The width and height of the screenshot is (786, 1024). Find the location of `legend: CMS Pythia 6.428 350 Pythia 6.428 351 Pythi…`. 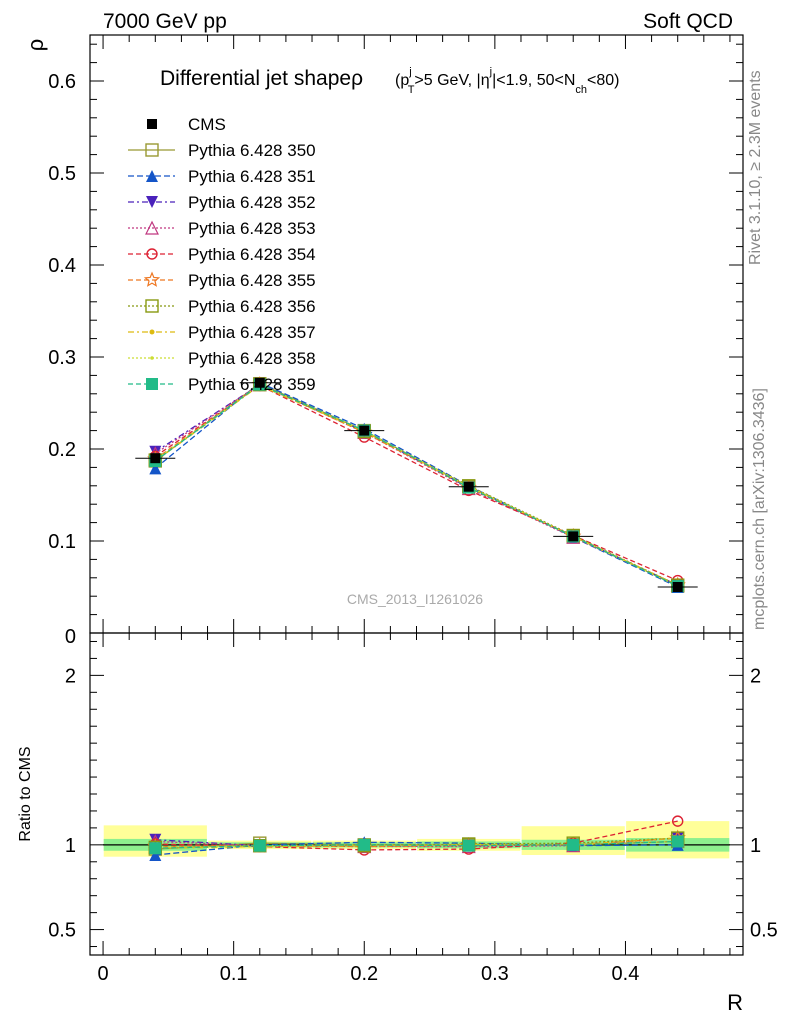

legend: CMS Pythia 6.428 350 Pythia 6.428 351 Pythi… is located at coordinates (222, 254).